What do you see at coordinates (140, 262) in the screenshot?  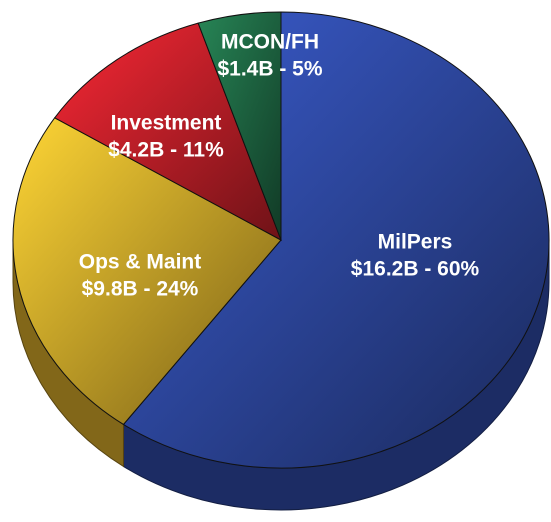 I see `slice-name: Ops & Maint` at bounding box center [140, 262].